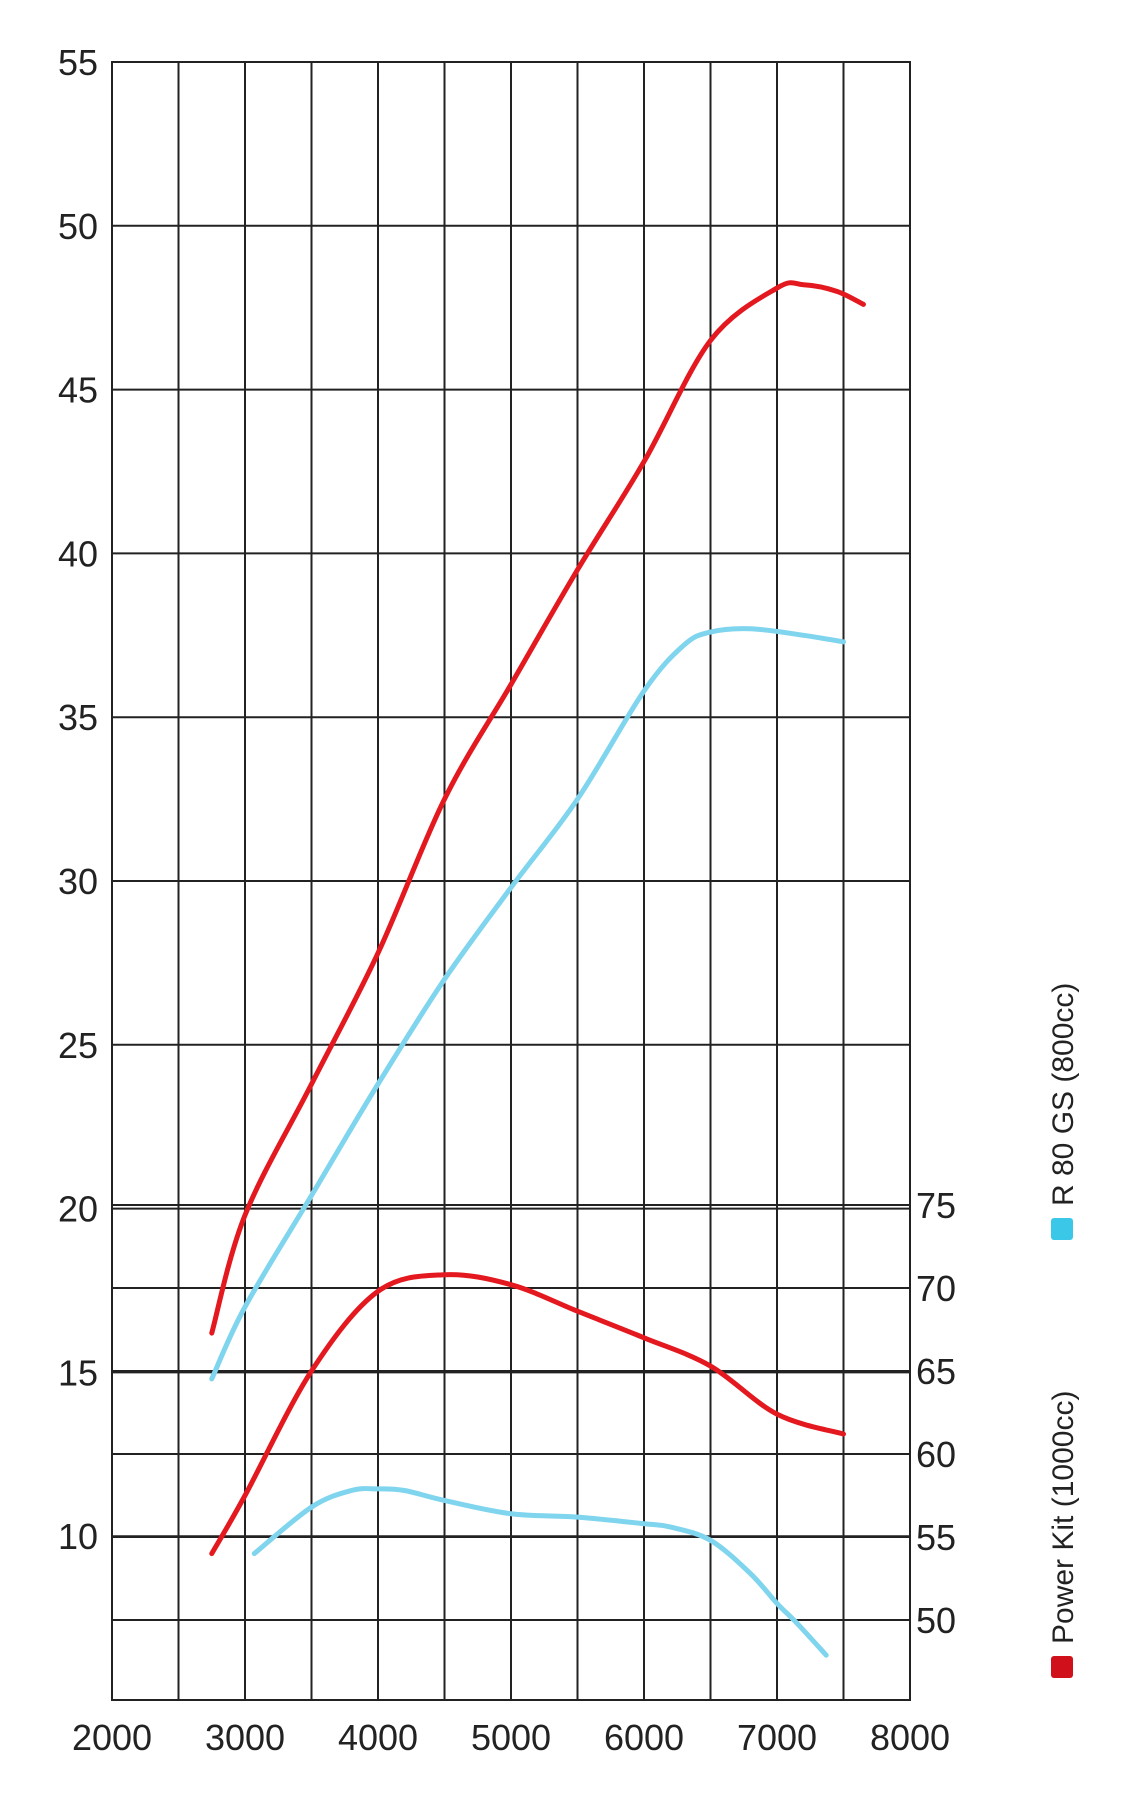 The width and height of the screenshot is (1146, 1800). I want to click on x-tick-label: 5000, so click(511, 1737).